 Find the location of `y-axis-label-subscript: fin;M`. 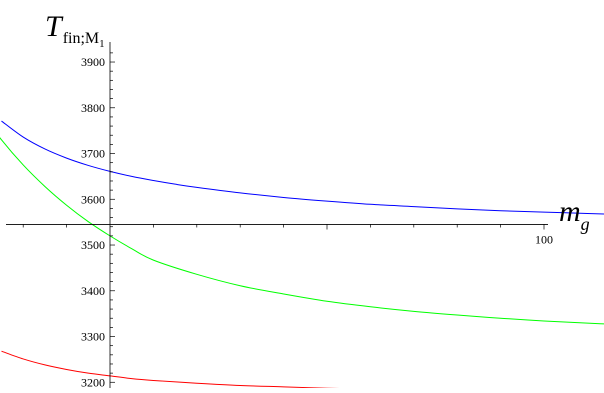

y-axis-label-subscript: fin;M is located at coordinates (81, 38).